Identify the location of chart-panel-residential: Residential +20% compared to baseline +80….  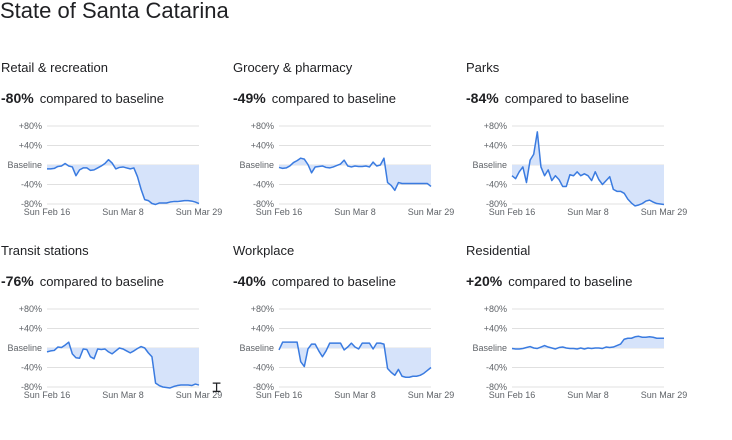
(581, 333).